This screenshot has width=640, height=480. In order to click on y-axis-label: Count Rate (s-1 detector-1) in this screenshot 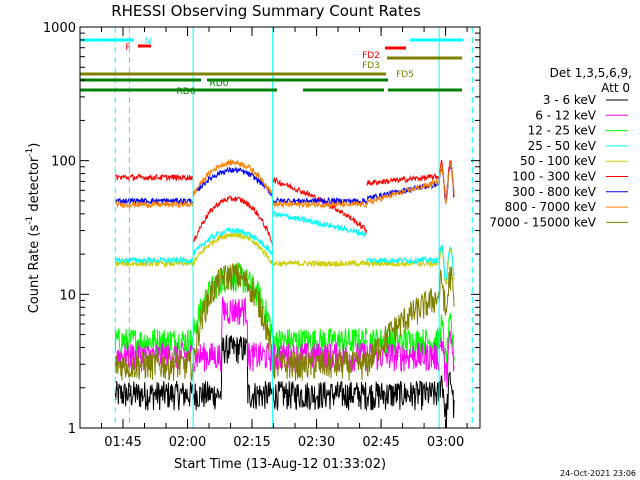, I will do `click(33, 228)`.